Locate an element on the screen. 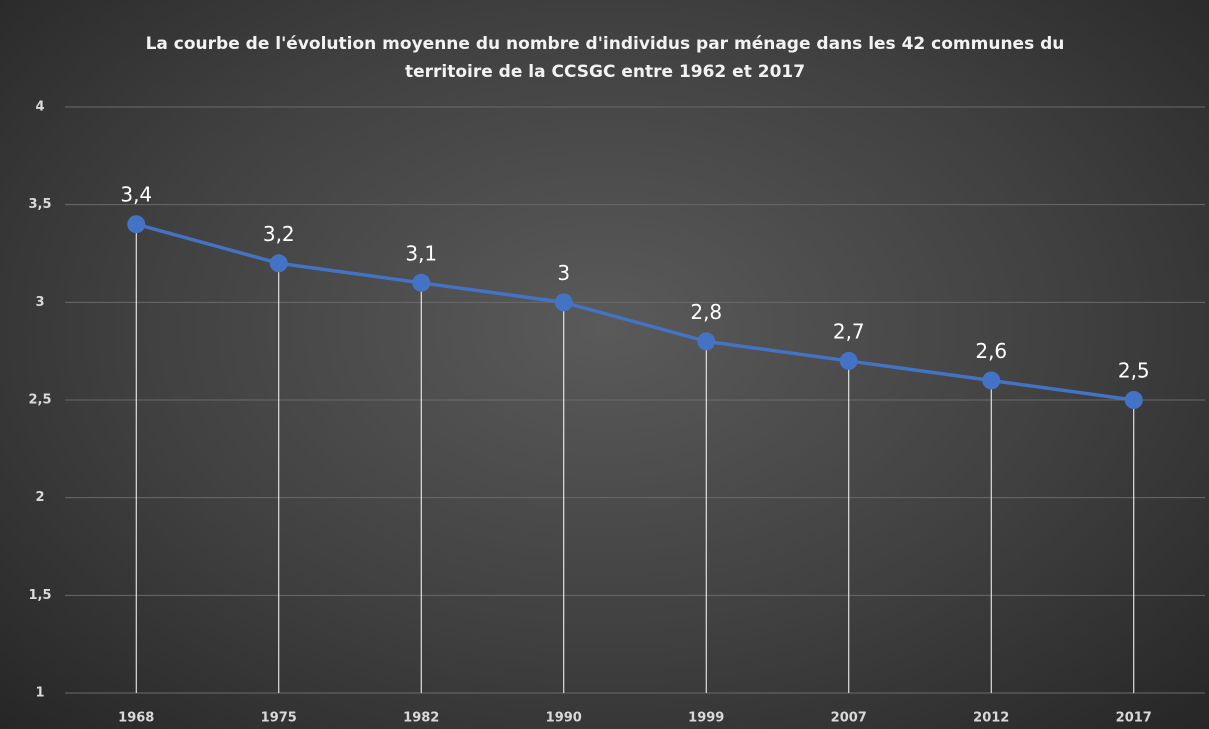 The height and width of the screenshot is (729, 1209). y-tick-label: 3 is located at coordinates (39, 302).